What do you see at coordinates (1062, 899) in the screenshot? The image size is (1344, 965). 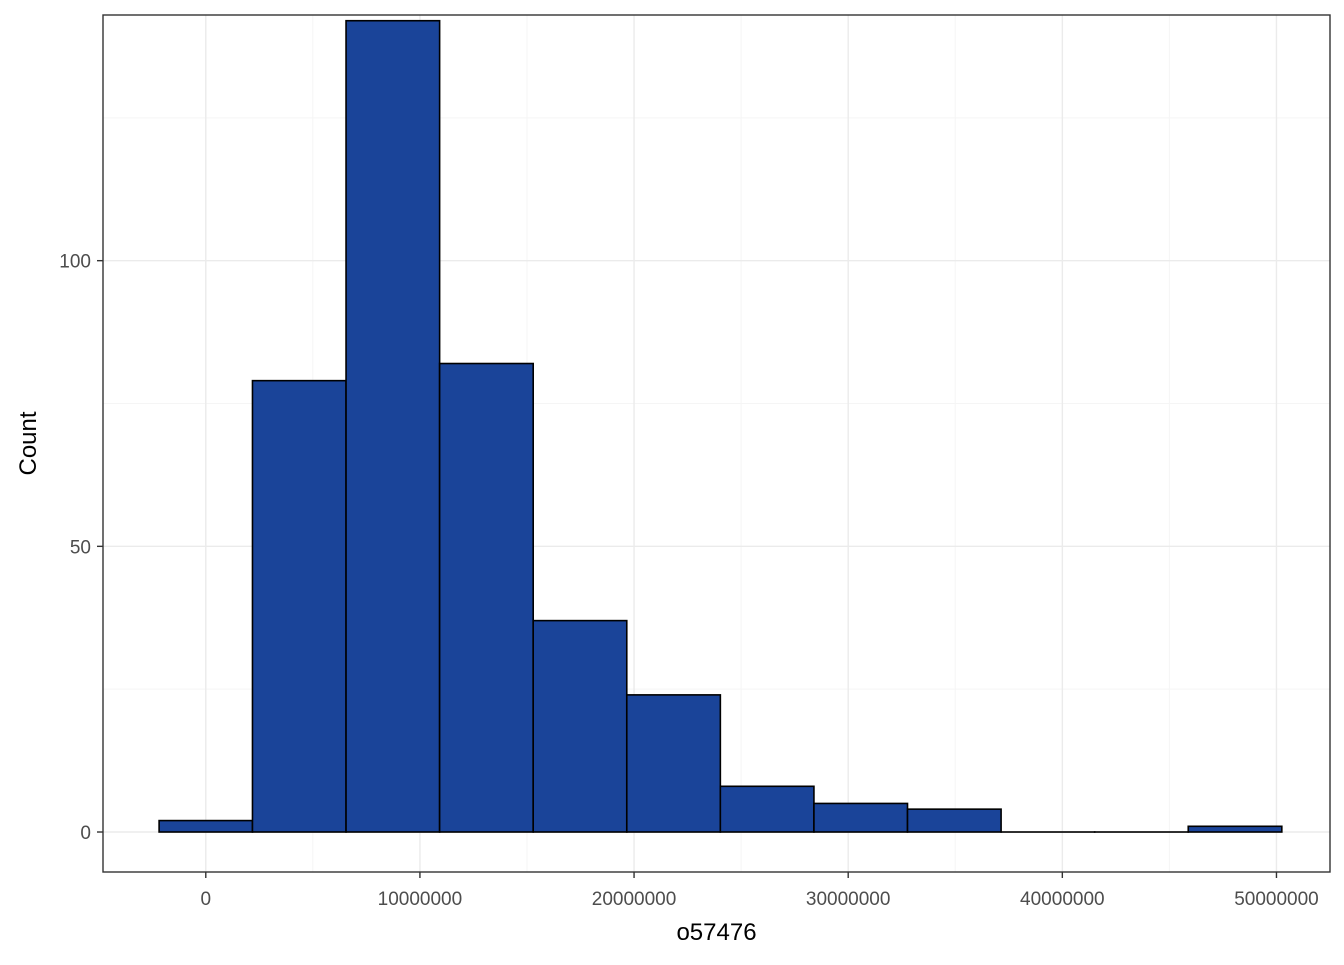 I see `x-tick-label: 40000000` at bounding box center [1062, 899].